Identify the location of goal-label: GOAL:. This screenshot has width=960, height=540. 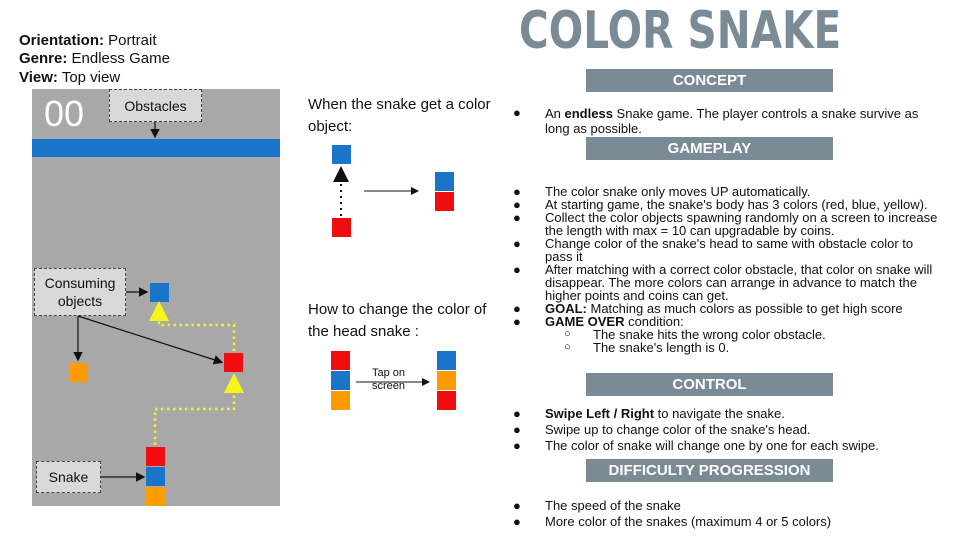
(566, 308).